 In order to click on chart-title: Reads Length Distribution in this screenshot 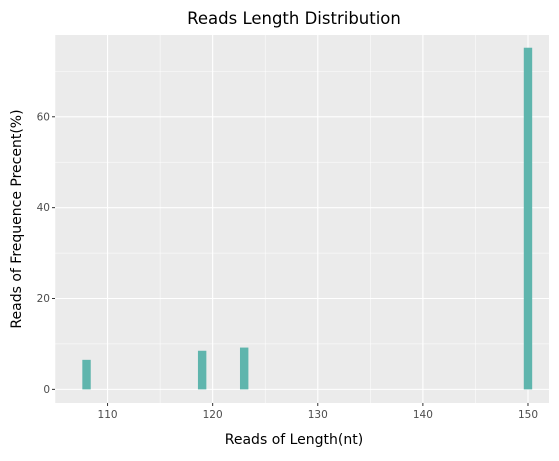, I will do `click(294, 18)`.